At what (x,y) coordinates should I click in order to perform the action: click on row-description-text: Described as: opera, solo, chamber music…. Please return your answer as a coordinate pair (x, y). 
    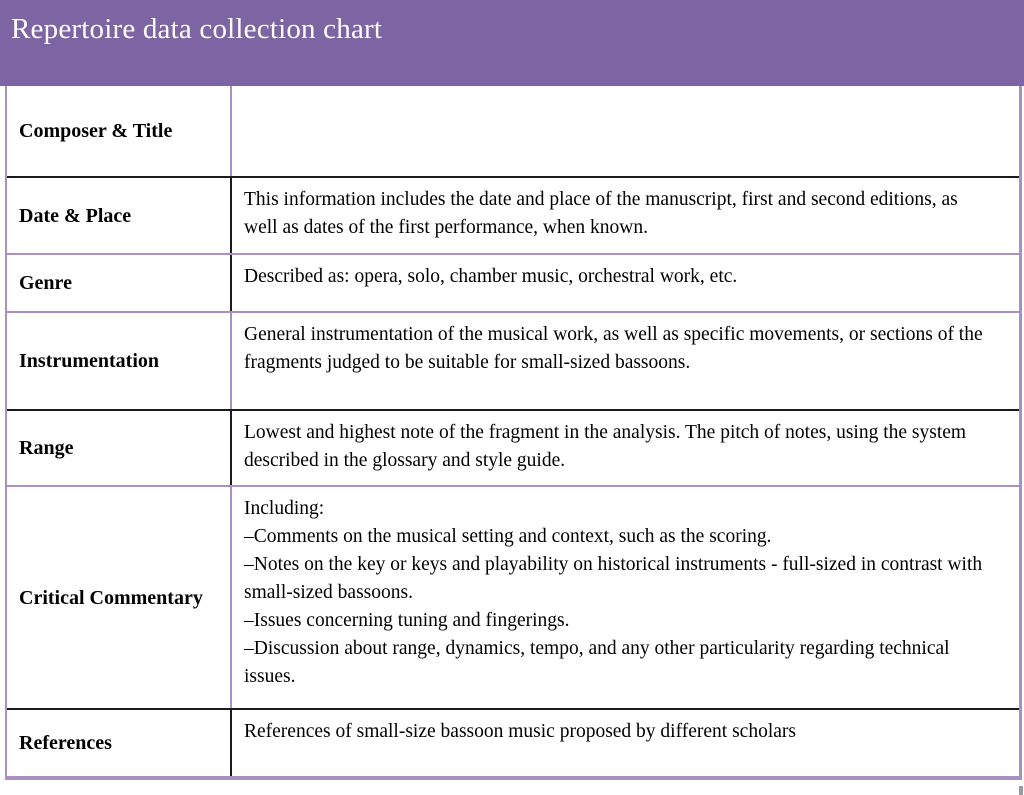
    Looking at the image, I should click on (491, 276).